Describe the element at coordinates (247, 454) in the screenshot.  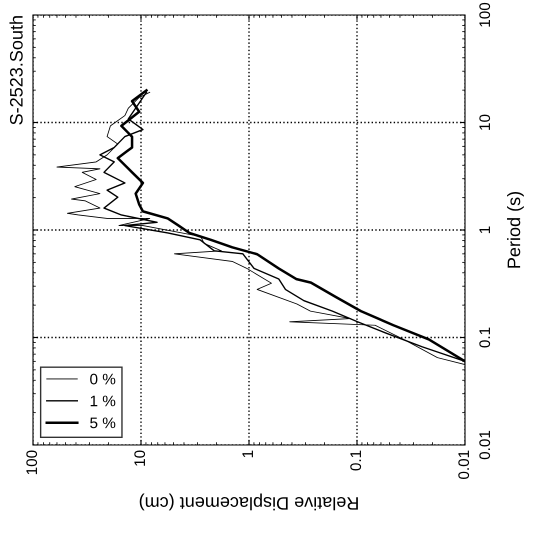
I see `x-tick-label: 1` at that location.